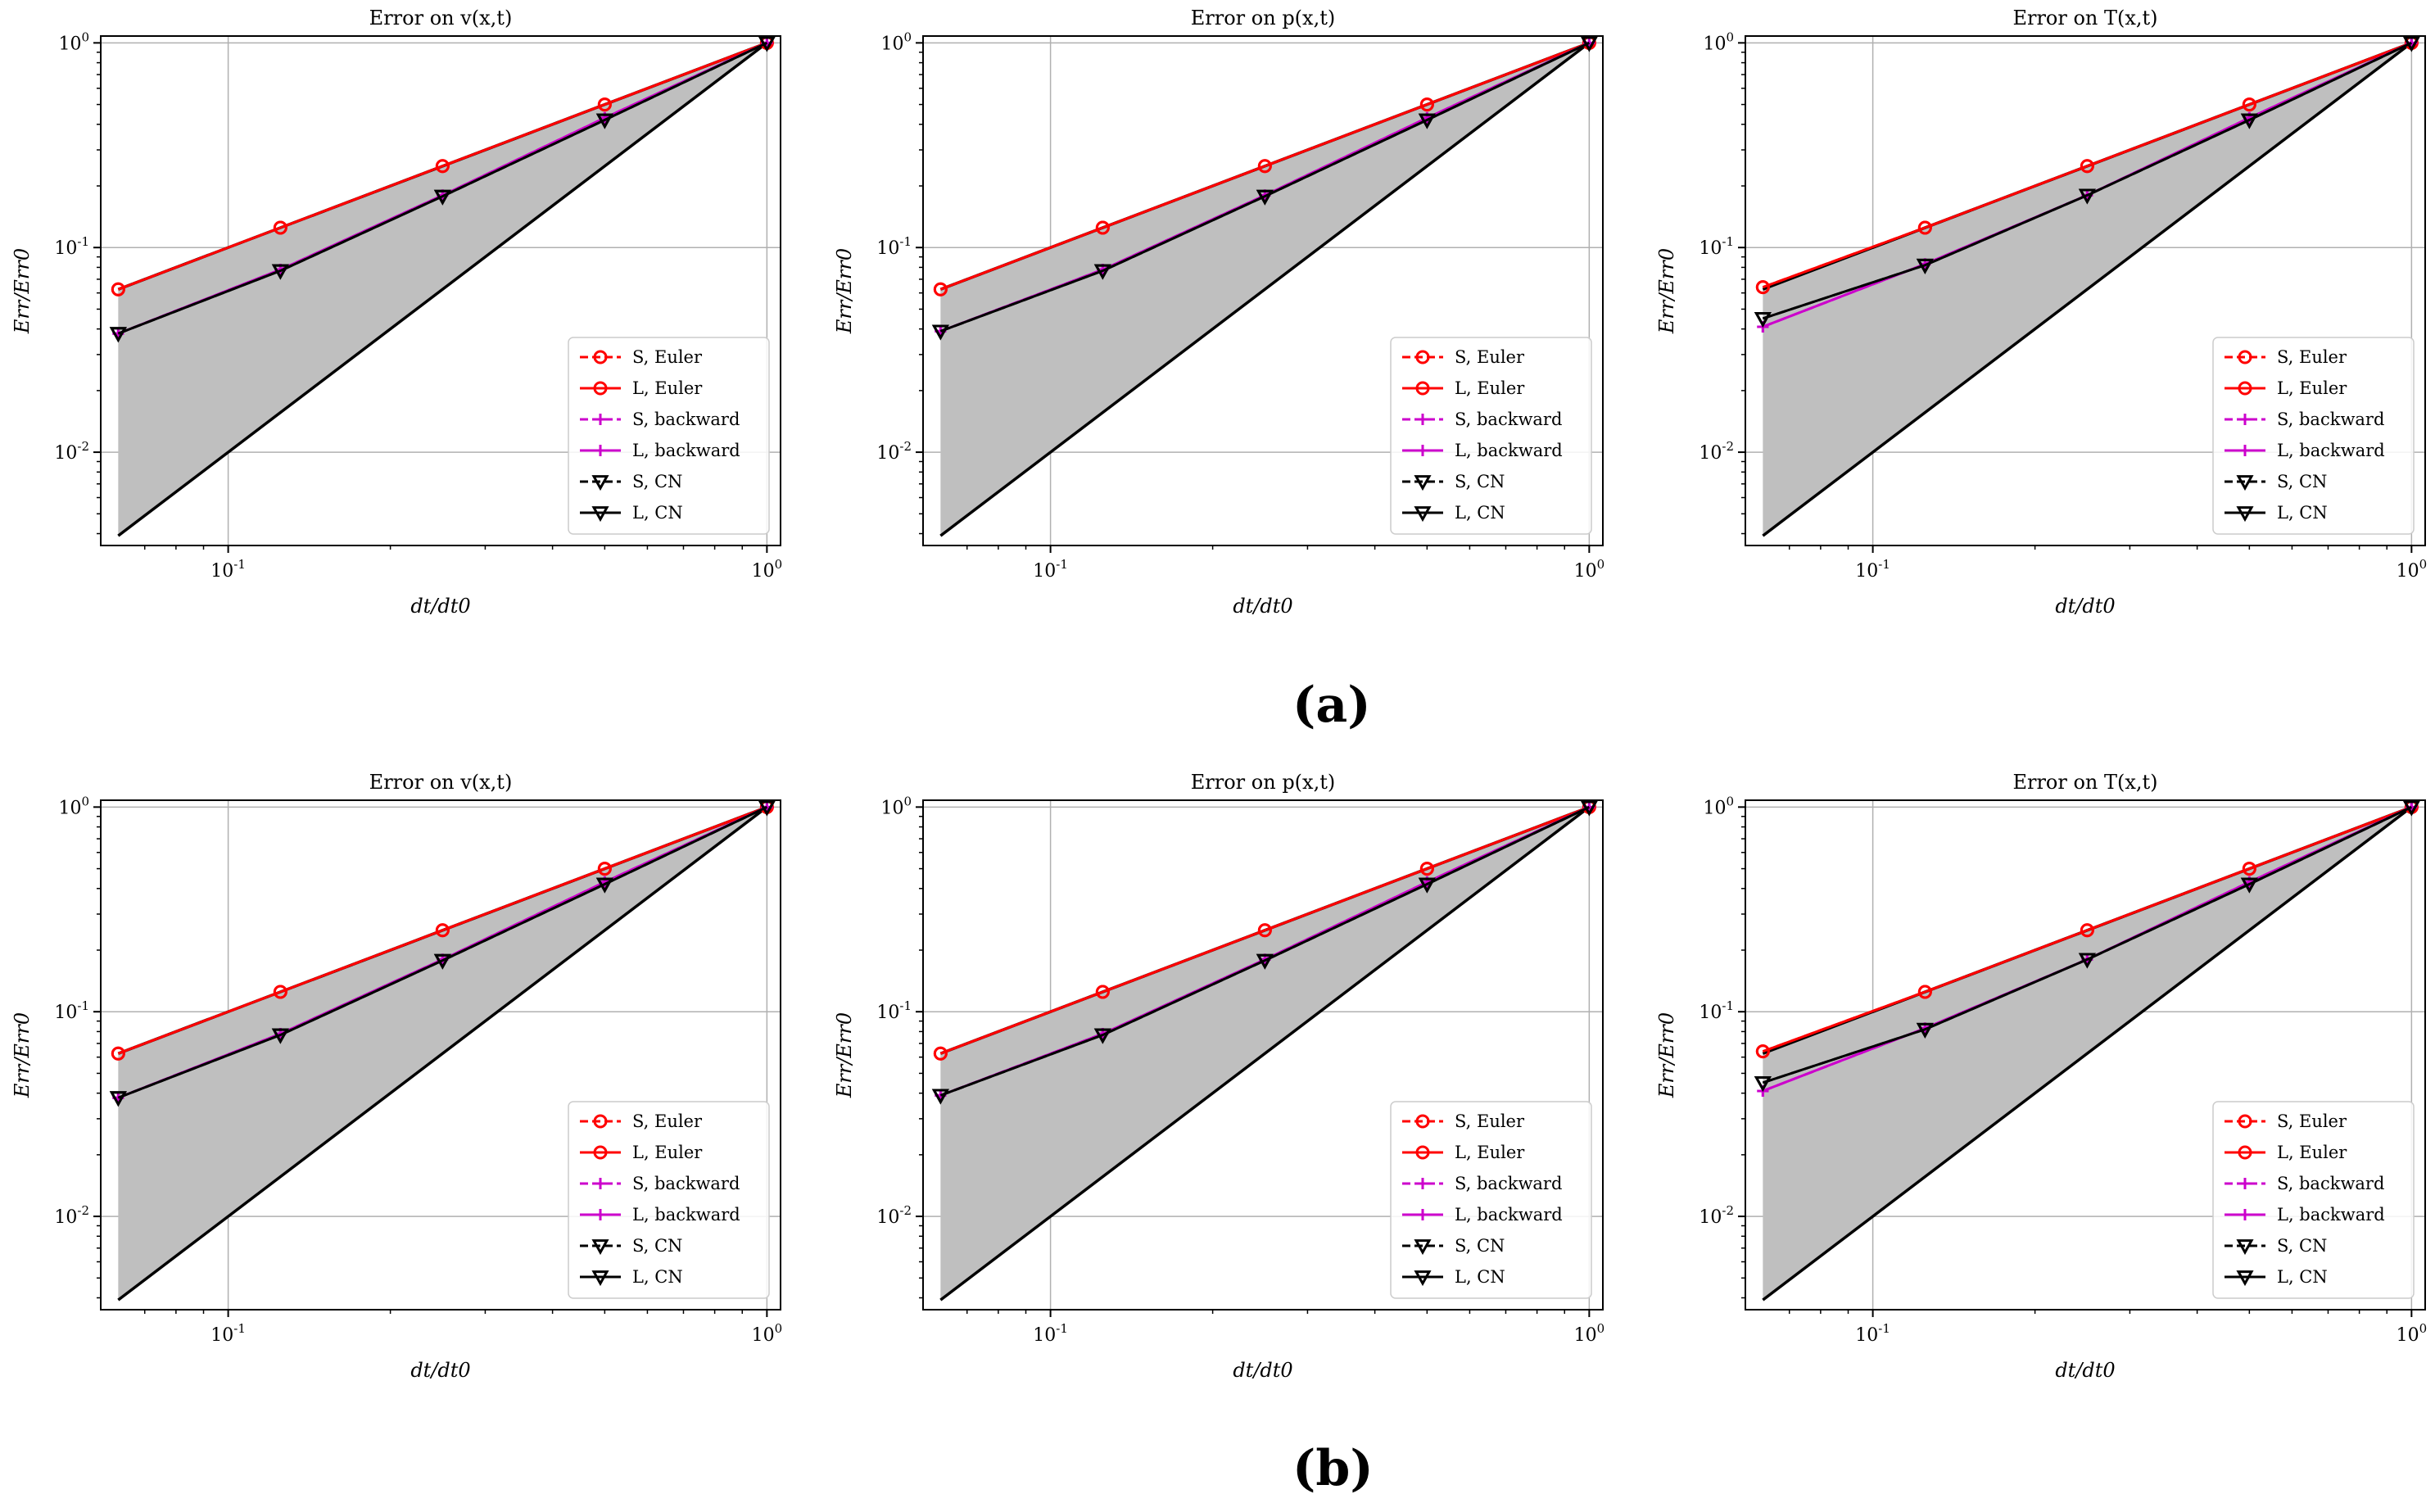 The height and width of the screenshot is (1512, 2435). What do you see at coordinates (2302, 513) in the screenshot?
I see `legend-label: L, CN` at bounding box center [2302, 513].